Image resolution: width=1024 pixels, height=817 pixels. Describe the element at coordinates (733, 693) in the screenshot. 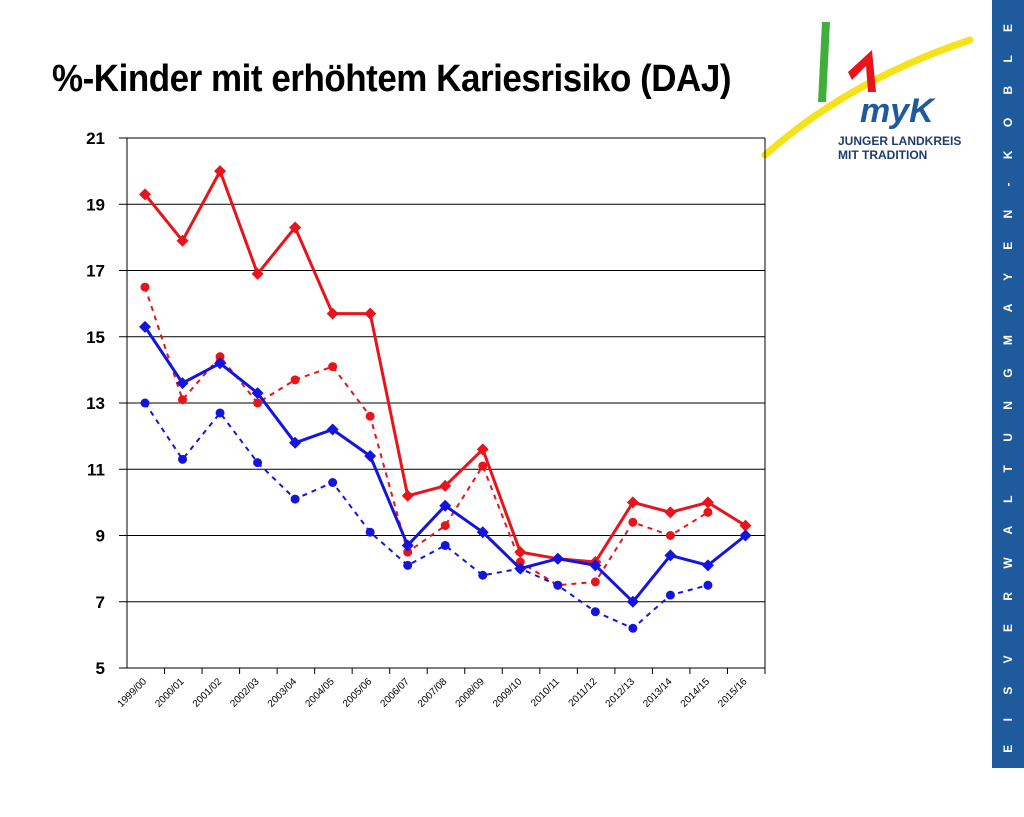

I see `x-tick-label: 2015/16` at that location.